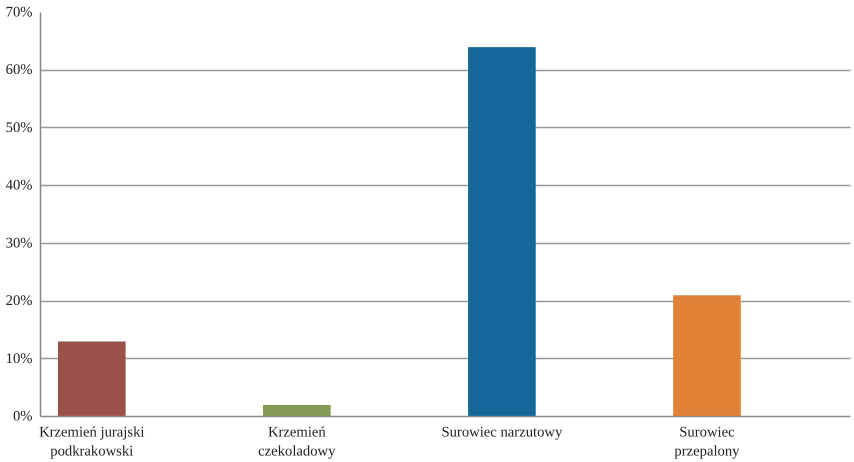 The image size is (854, 462). I want to click on x-tick-label: Krzemień czekoladowy, so click(297, 442).